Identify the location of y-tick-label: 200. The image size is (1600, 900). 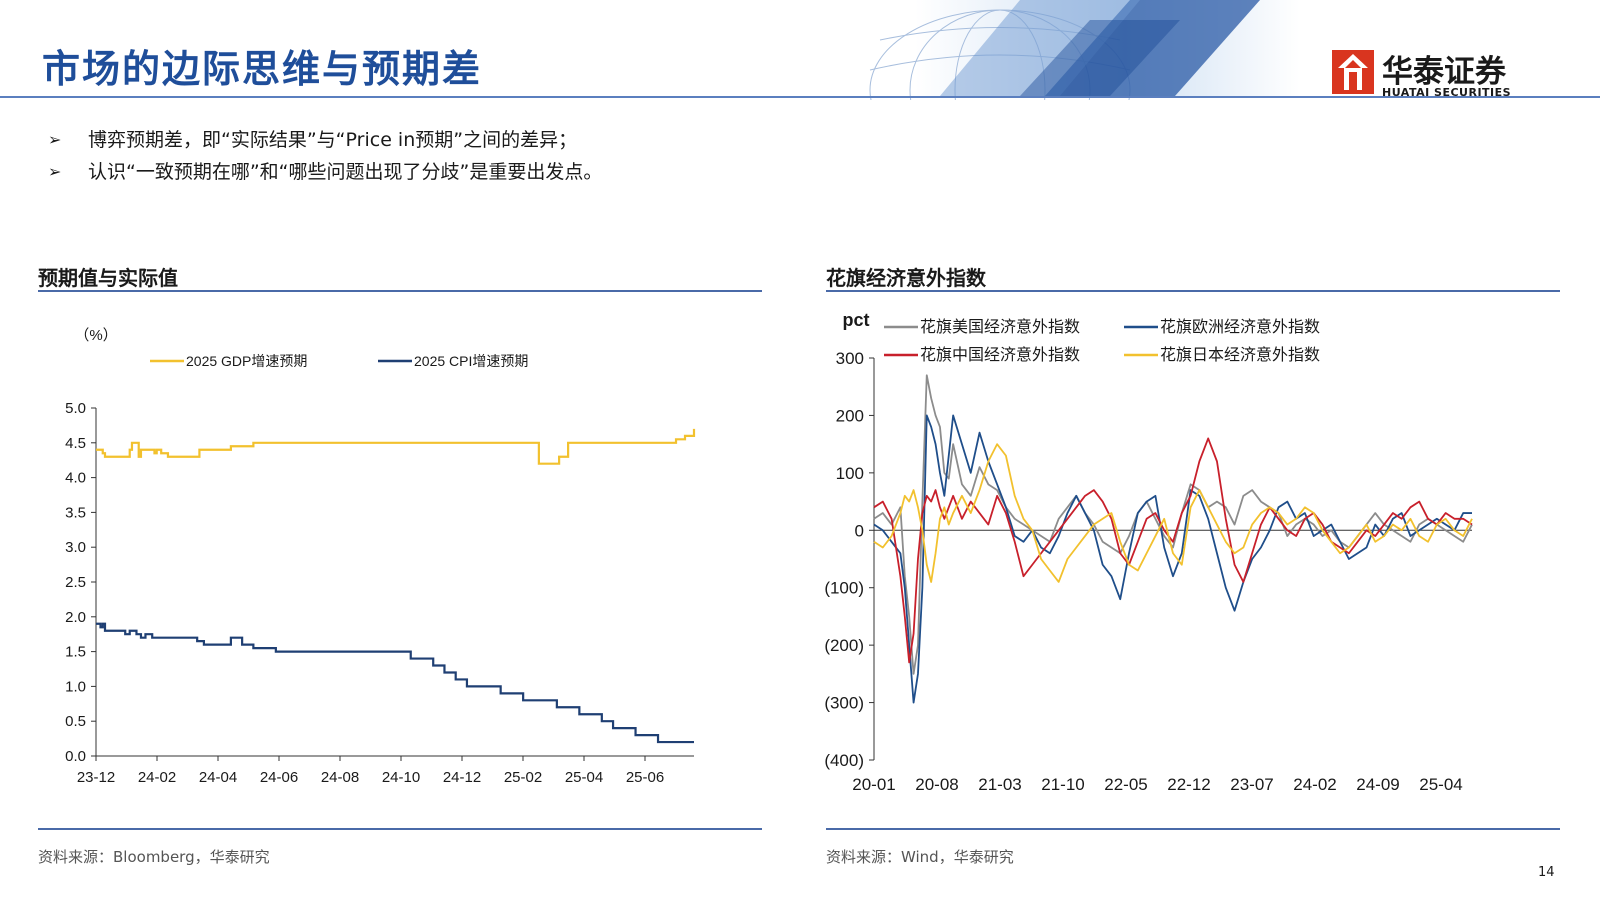
(850, 415).